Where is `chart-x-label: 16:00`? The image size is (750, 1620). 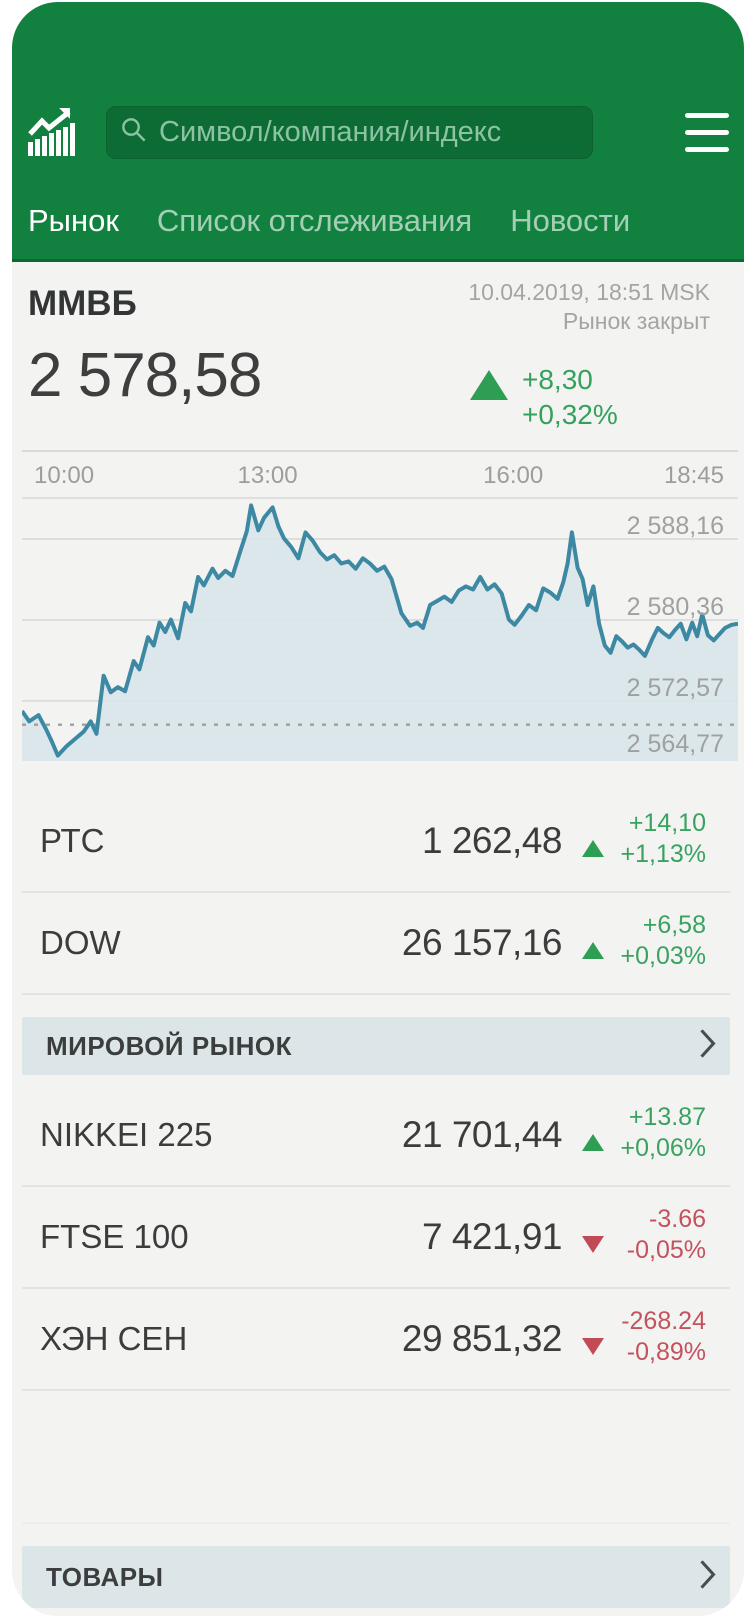 chart-x-label: 16:00 is located at coordinates (513, 475).